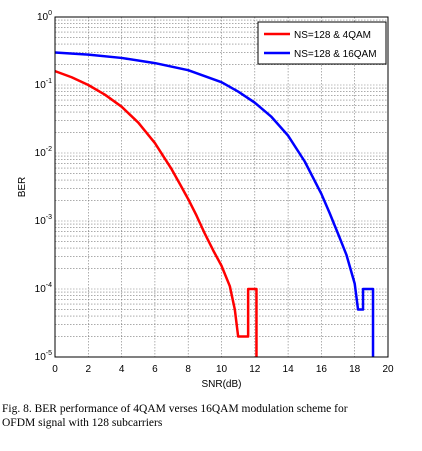  What do you see at coordinates (322, 369) in the screenshot?
I see `x-tick-label: 16` at bounding box center [322, 369].